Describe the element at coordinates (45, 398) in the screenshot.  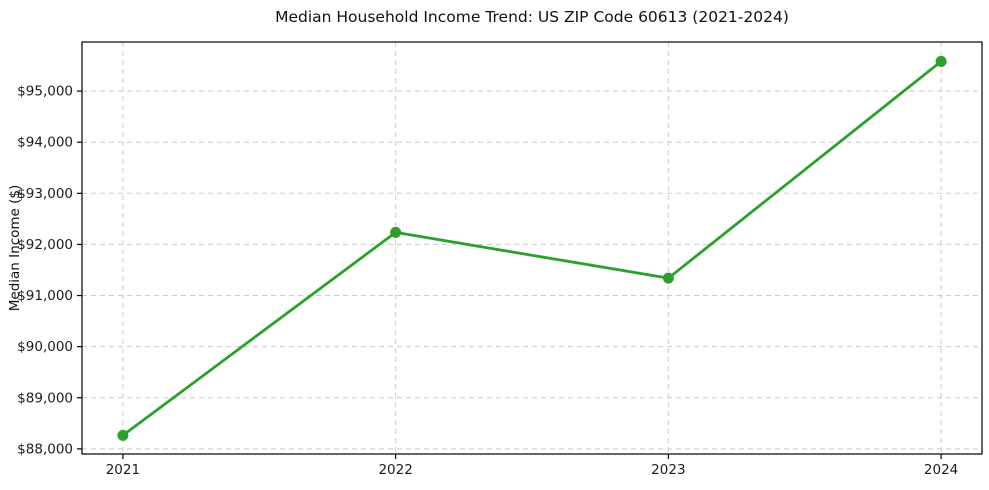
I see `y-tick-label: $89,000` at that location.